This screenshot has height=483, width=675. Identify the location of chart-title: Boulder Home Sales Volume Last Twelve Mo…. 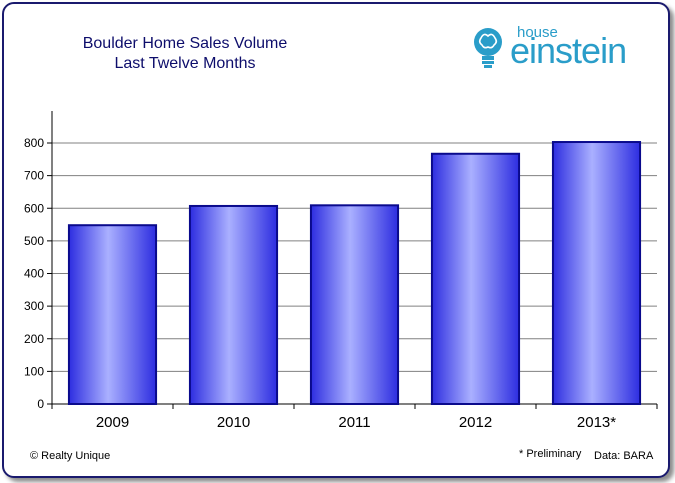
(185, 54).